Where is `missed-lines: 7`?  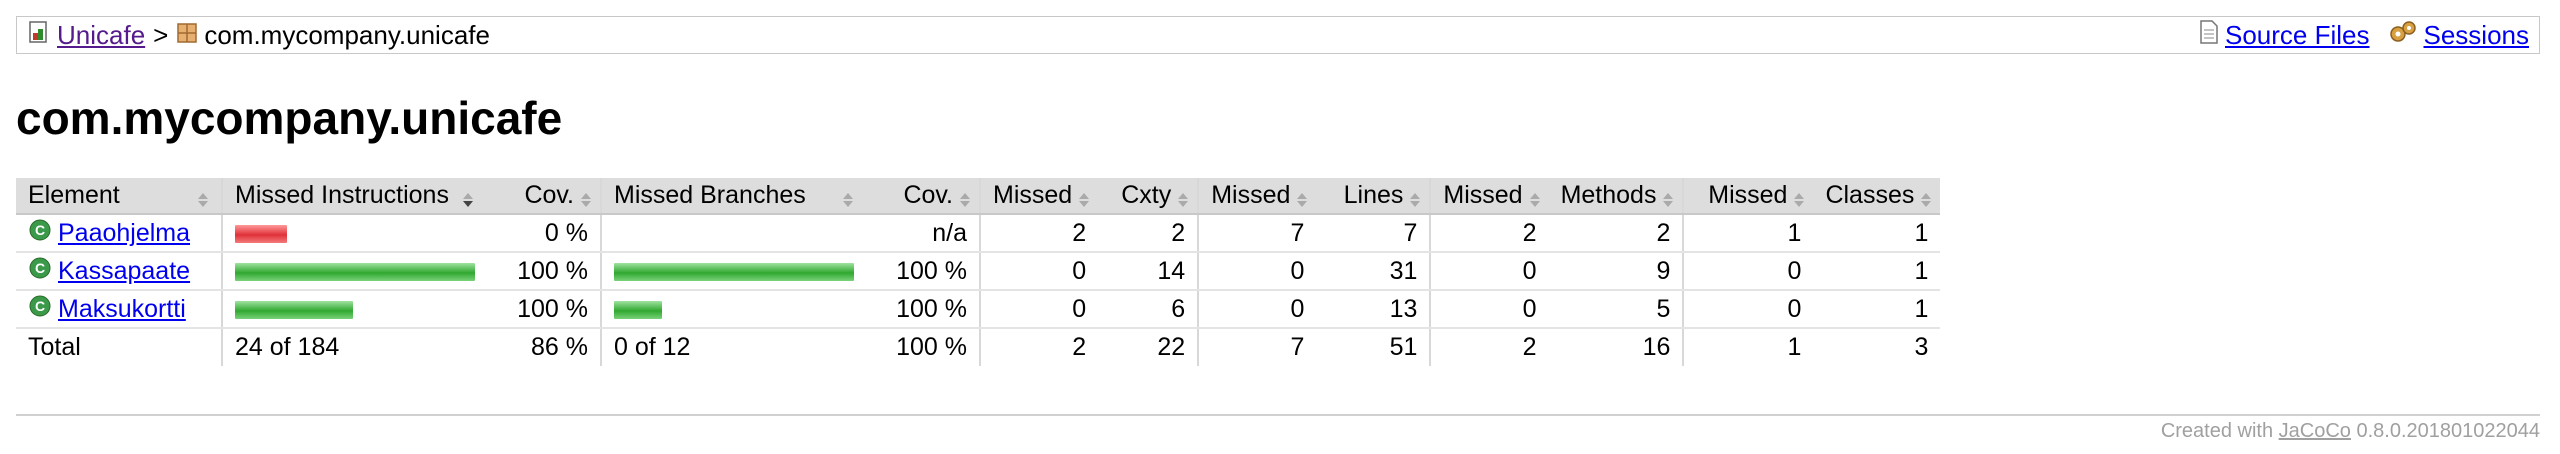 missed-lines: 7 is located at coordinates (1257, 233).